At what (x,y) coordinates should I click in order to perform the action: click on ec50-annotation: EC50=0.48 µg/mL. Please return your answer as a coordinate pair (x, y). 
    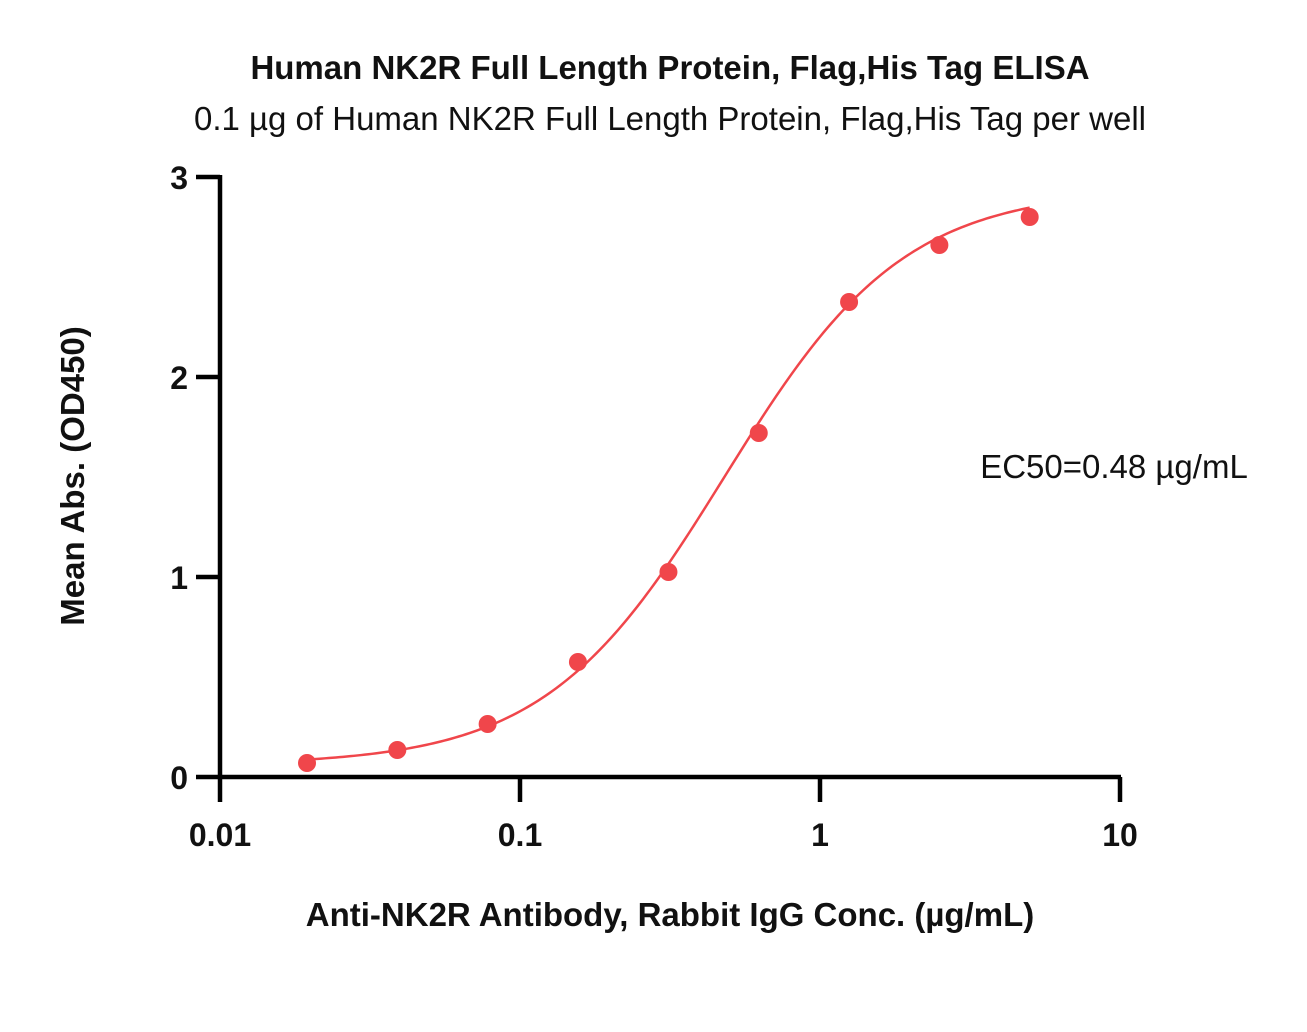
    Looking at the image, I should click on (1114, 466).